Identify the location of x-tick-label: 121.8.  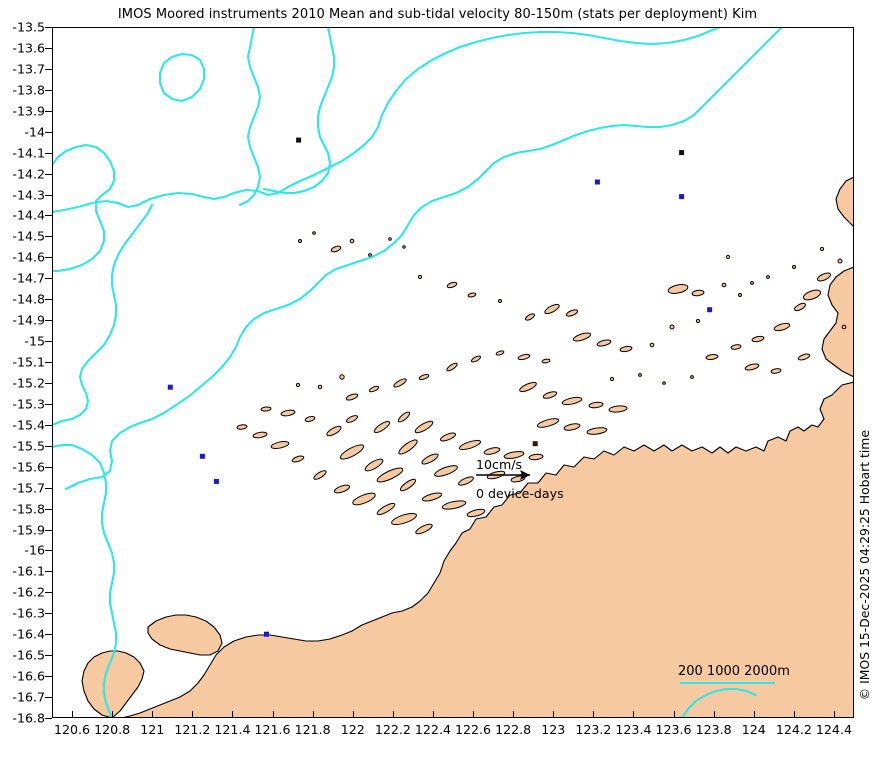
(312, 729).